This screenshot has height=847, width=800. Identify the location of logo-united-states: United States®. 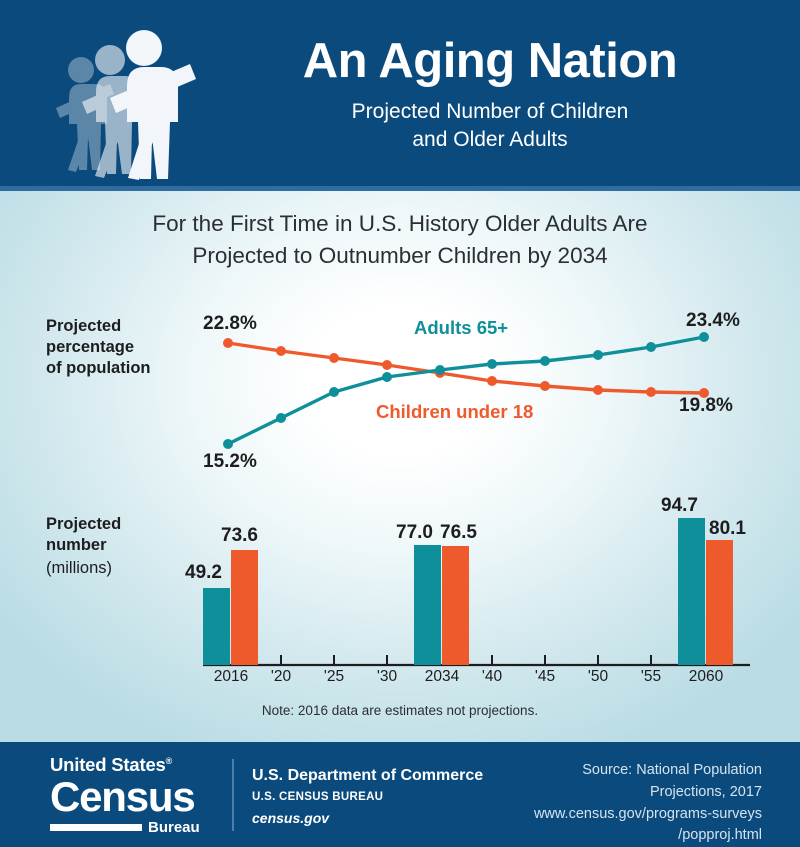
(134, 764).